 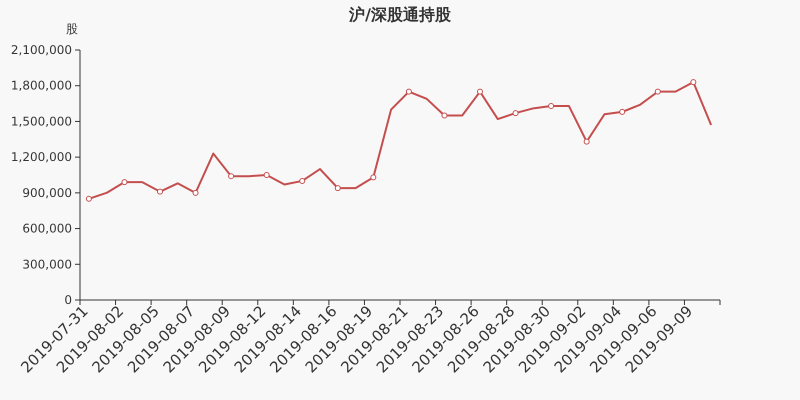 I want to click on y-tick-label: 300,000, so click(x=47, y=264).